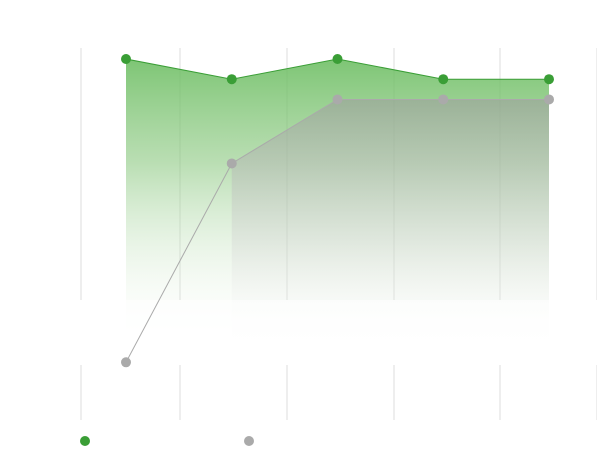  Describe the element at coordinates (298, 332) in the screenshot. I see `fade-band` at that location.